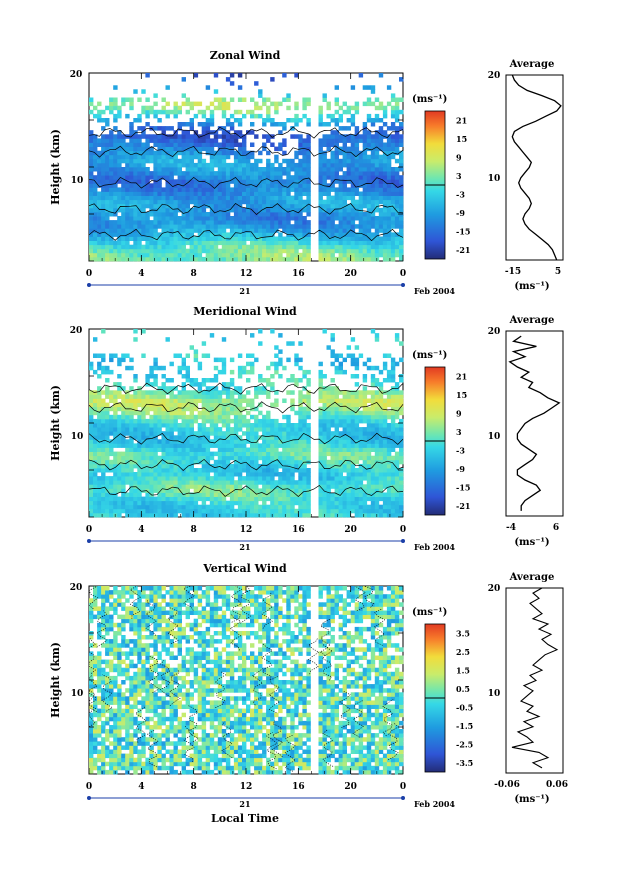  I want to click on colorbar-tick-label: 3, so click(459, 176).